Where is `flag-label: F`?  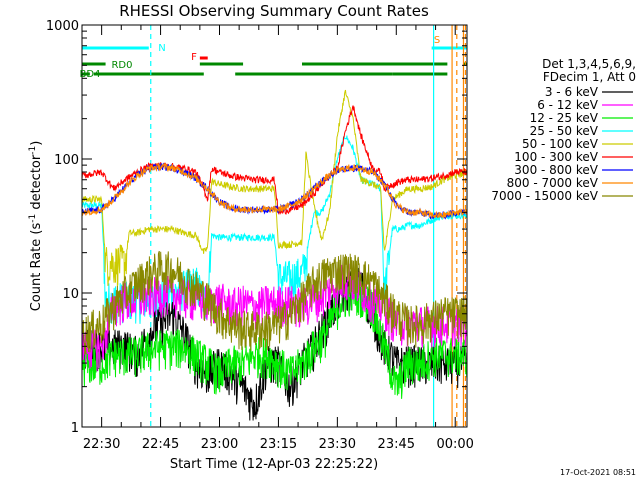 flag-label: F is located at coordinates (194, 57).